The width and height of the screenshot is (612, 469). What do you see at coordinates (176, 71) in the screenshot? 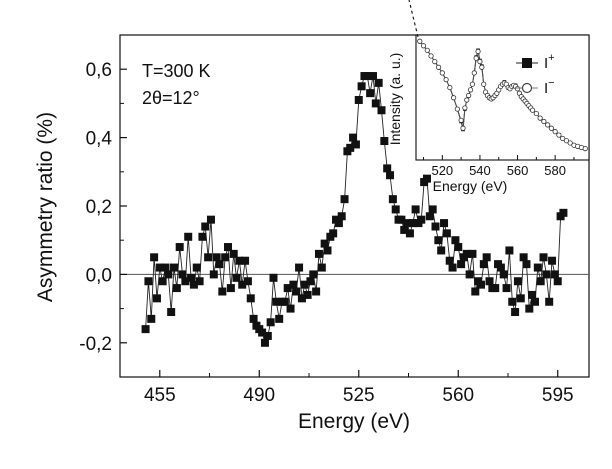
I see `temperature-annotation: T=300 K` at bounding box center [176, 71].